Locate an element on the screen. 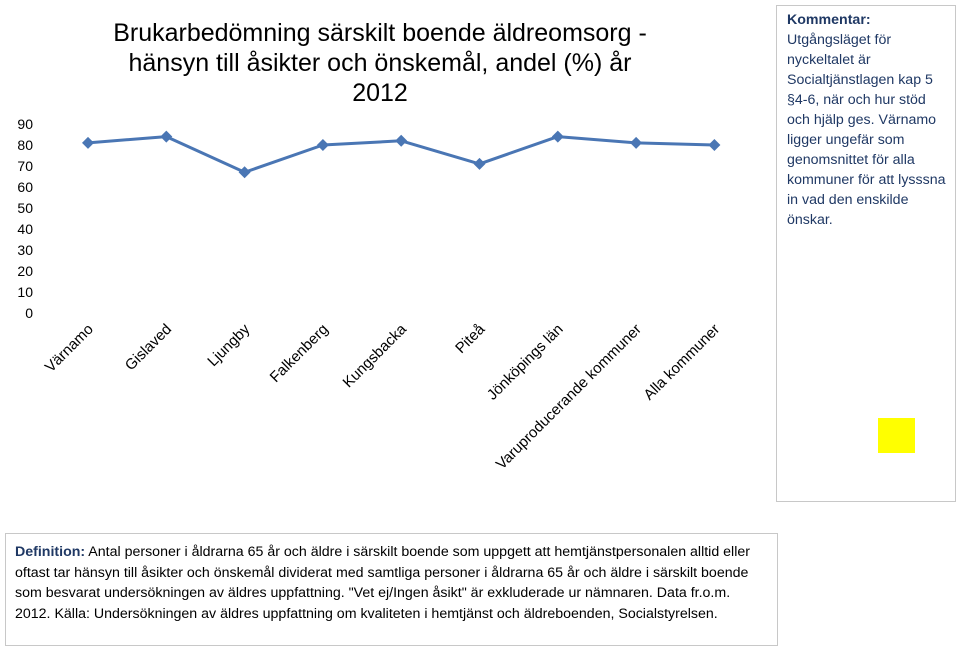 The height and width of the screenshot is (651, 960). y-tick-label: 90 is located at coordinates (25, 124).